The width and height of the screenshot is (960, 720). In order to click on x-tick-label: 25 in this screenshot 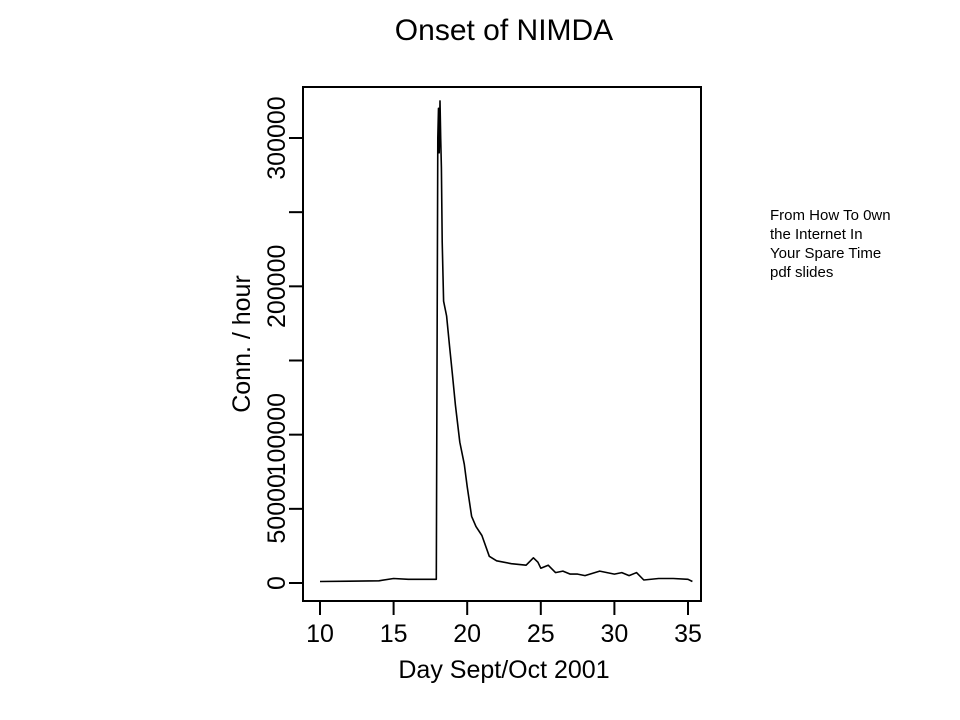, I will do `click(541, 634)`.